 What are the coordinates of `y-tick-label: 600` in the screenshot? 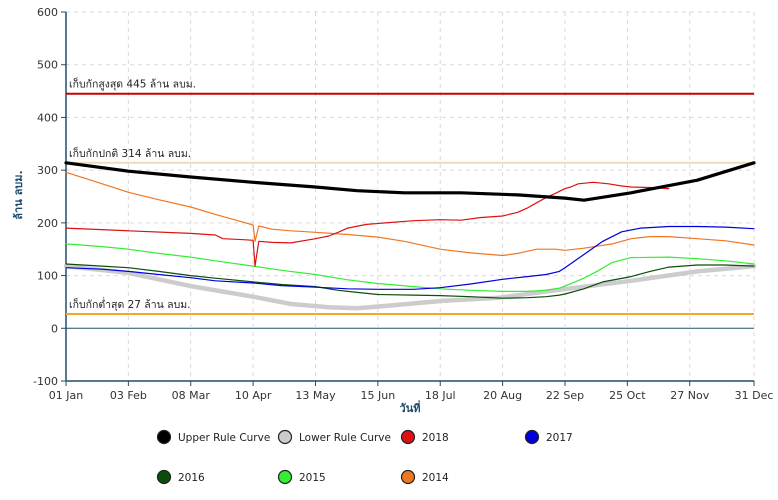 It's located at (47, 12).